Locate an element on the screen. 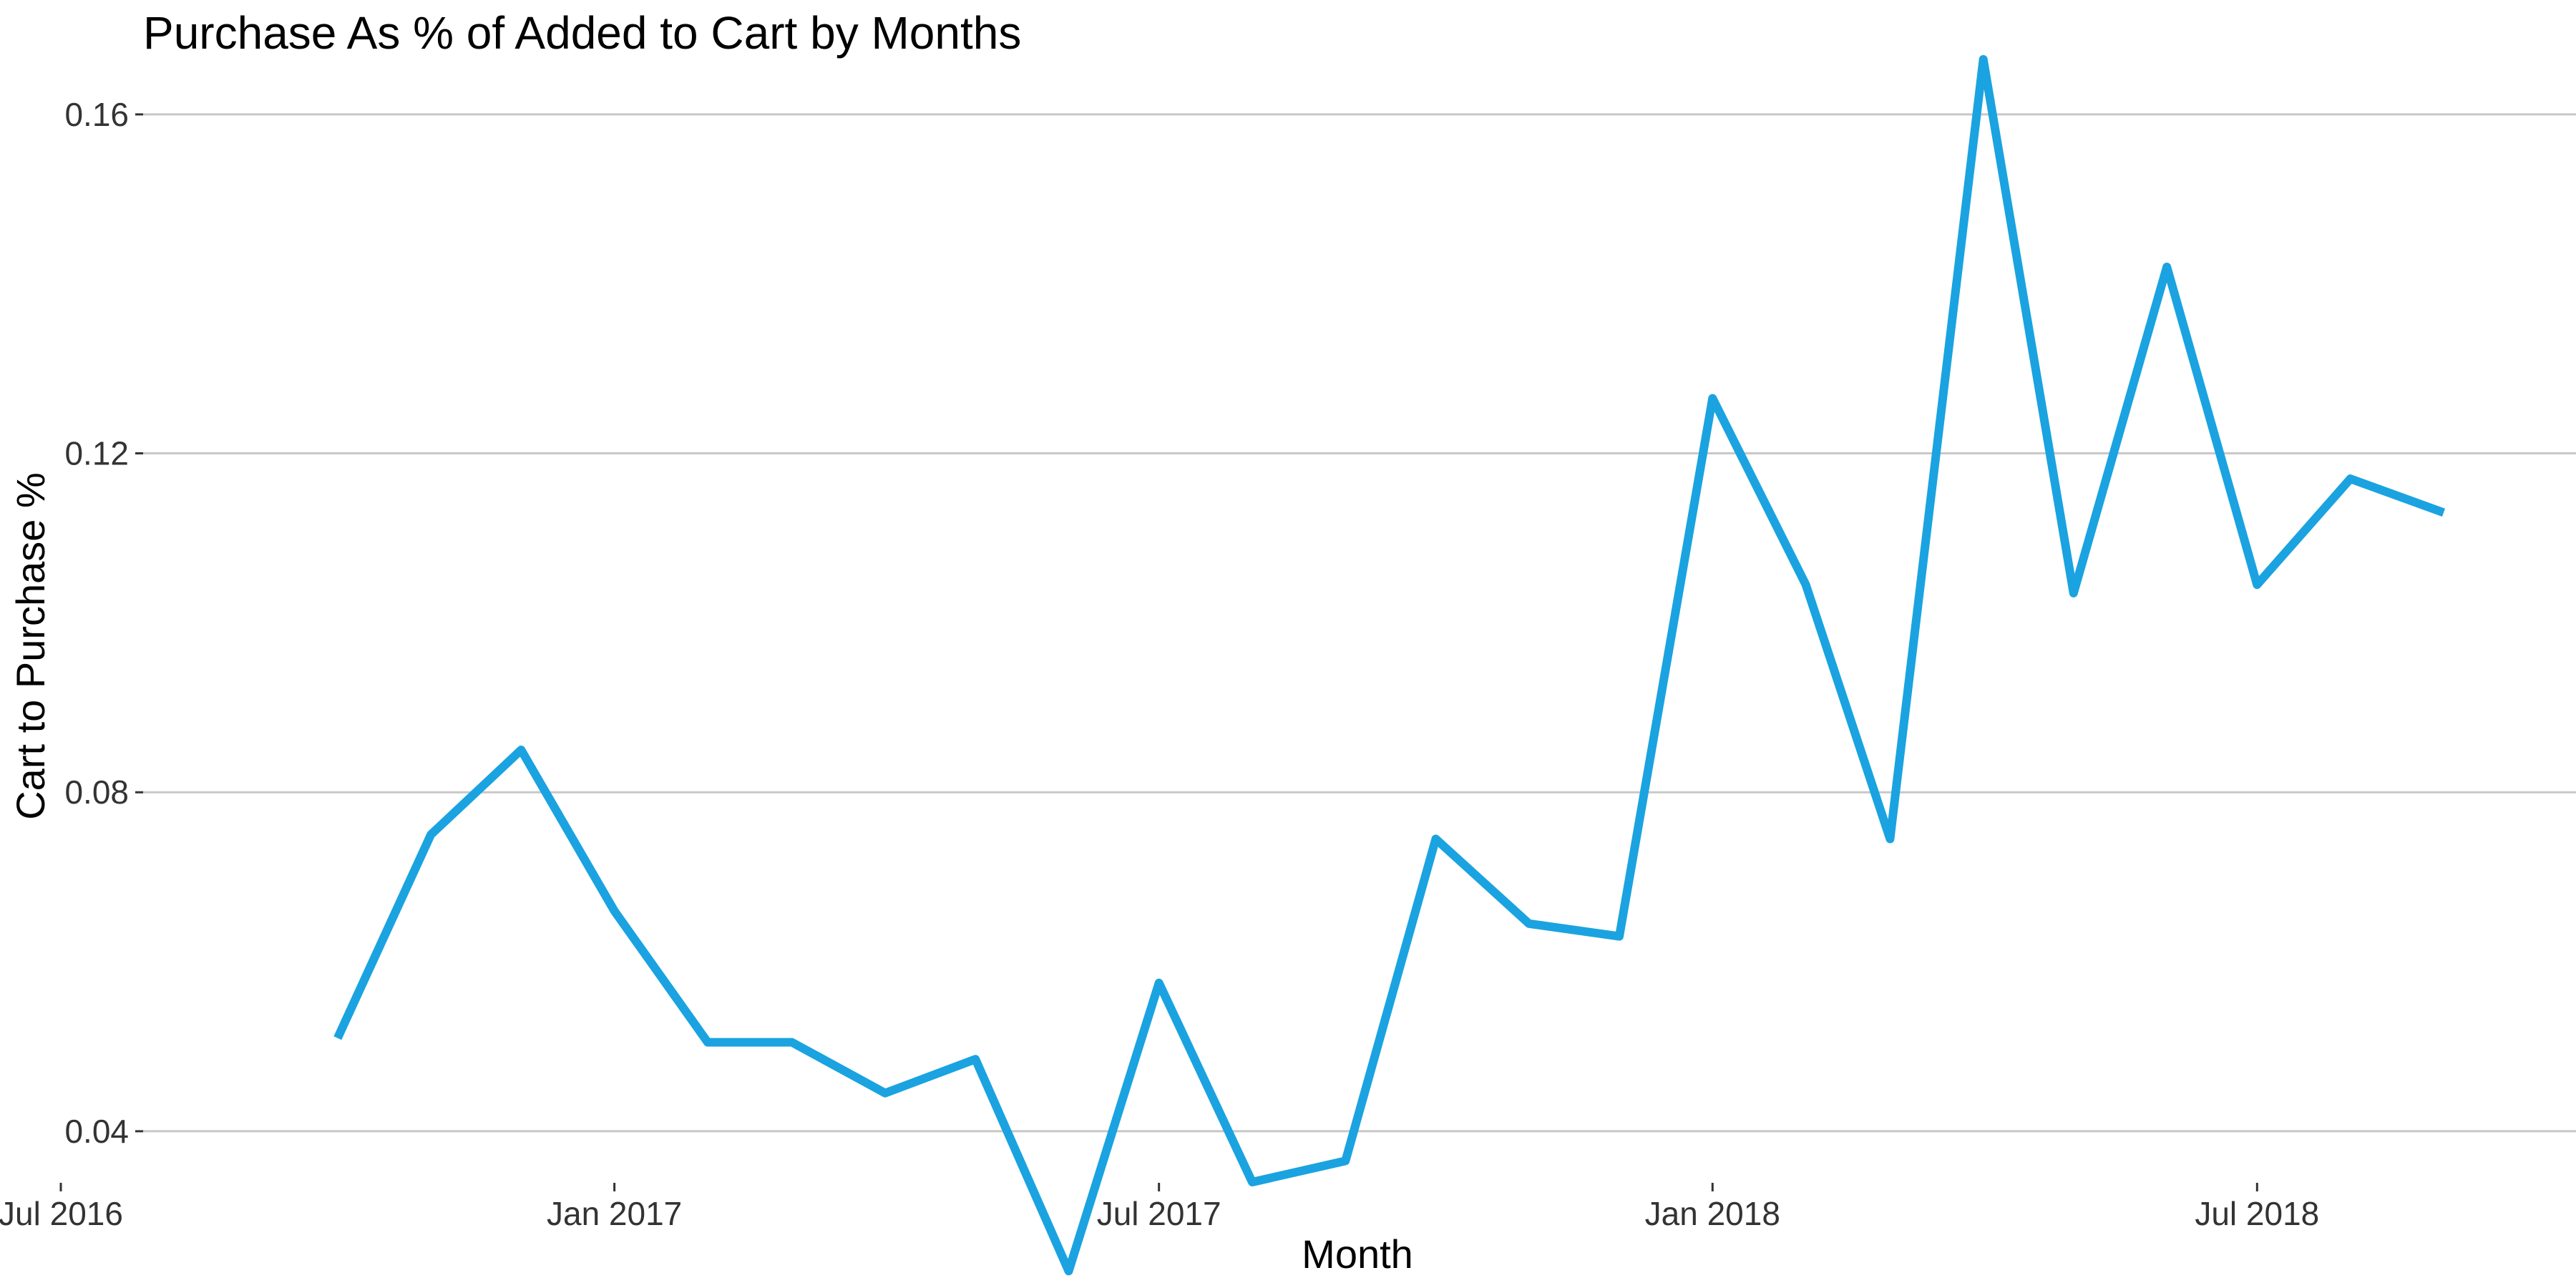 This screenshot has width=2576, height=1288. y-tick-label: 0.08 is located at coordinates (96, 792).